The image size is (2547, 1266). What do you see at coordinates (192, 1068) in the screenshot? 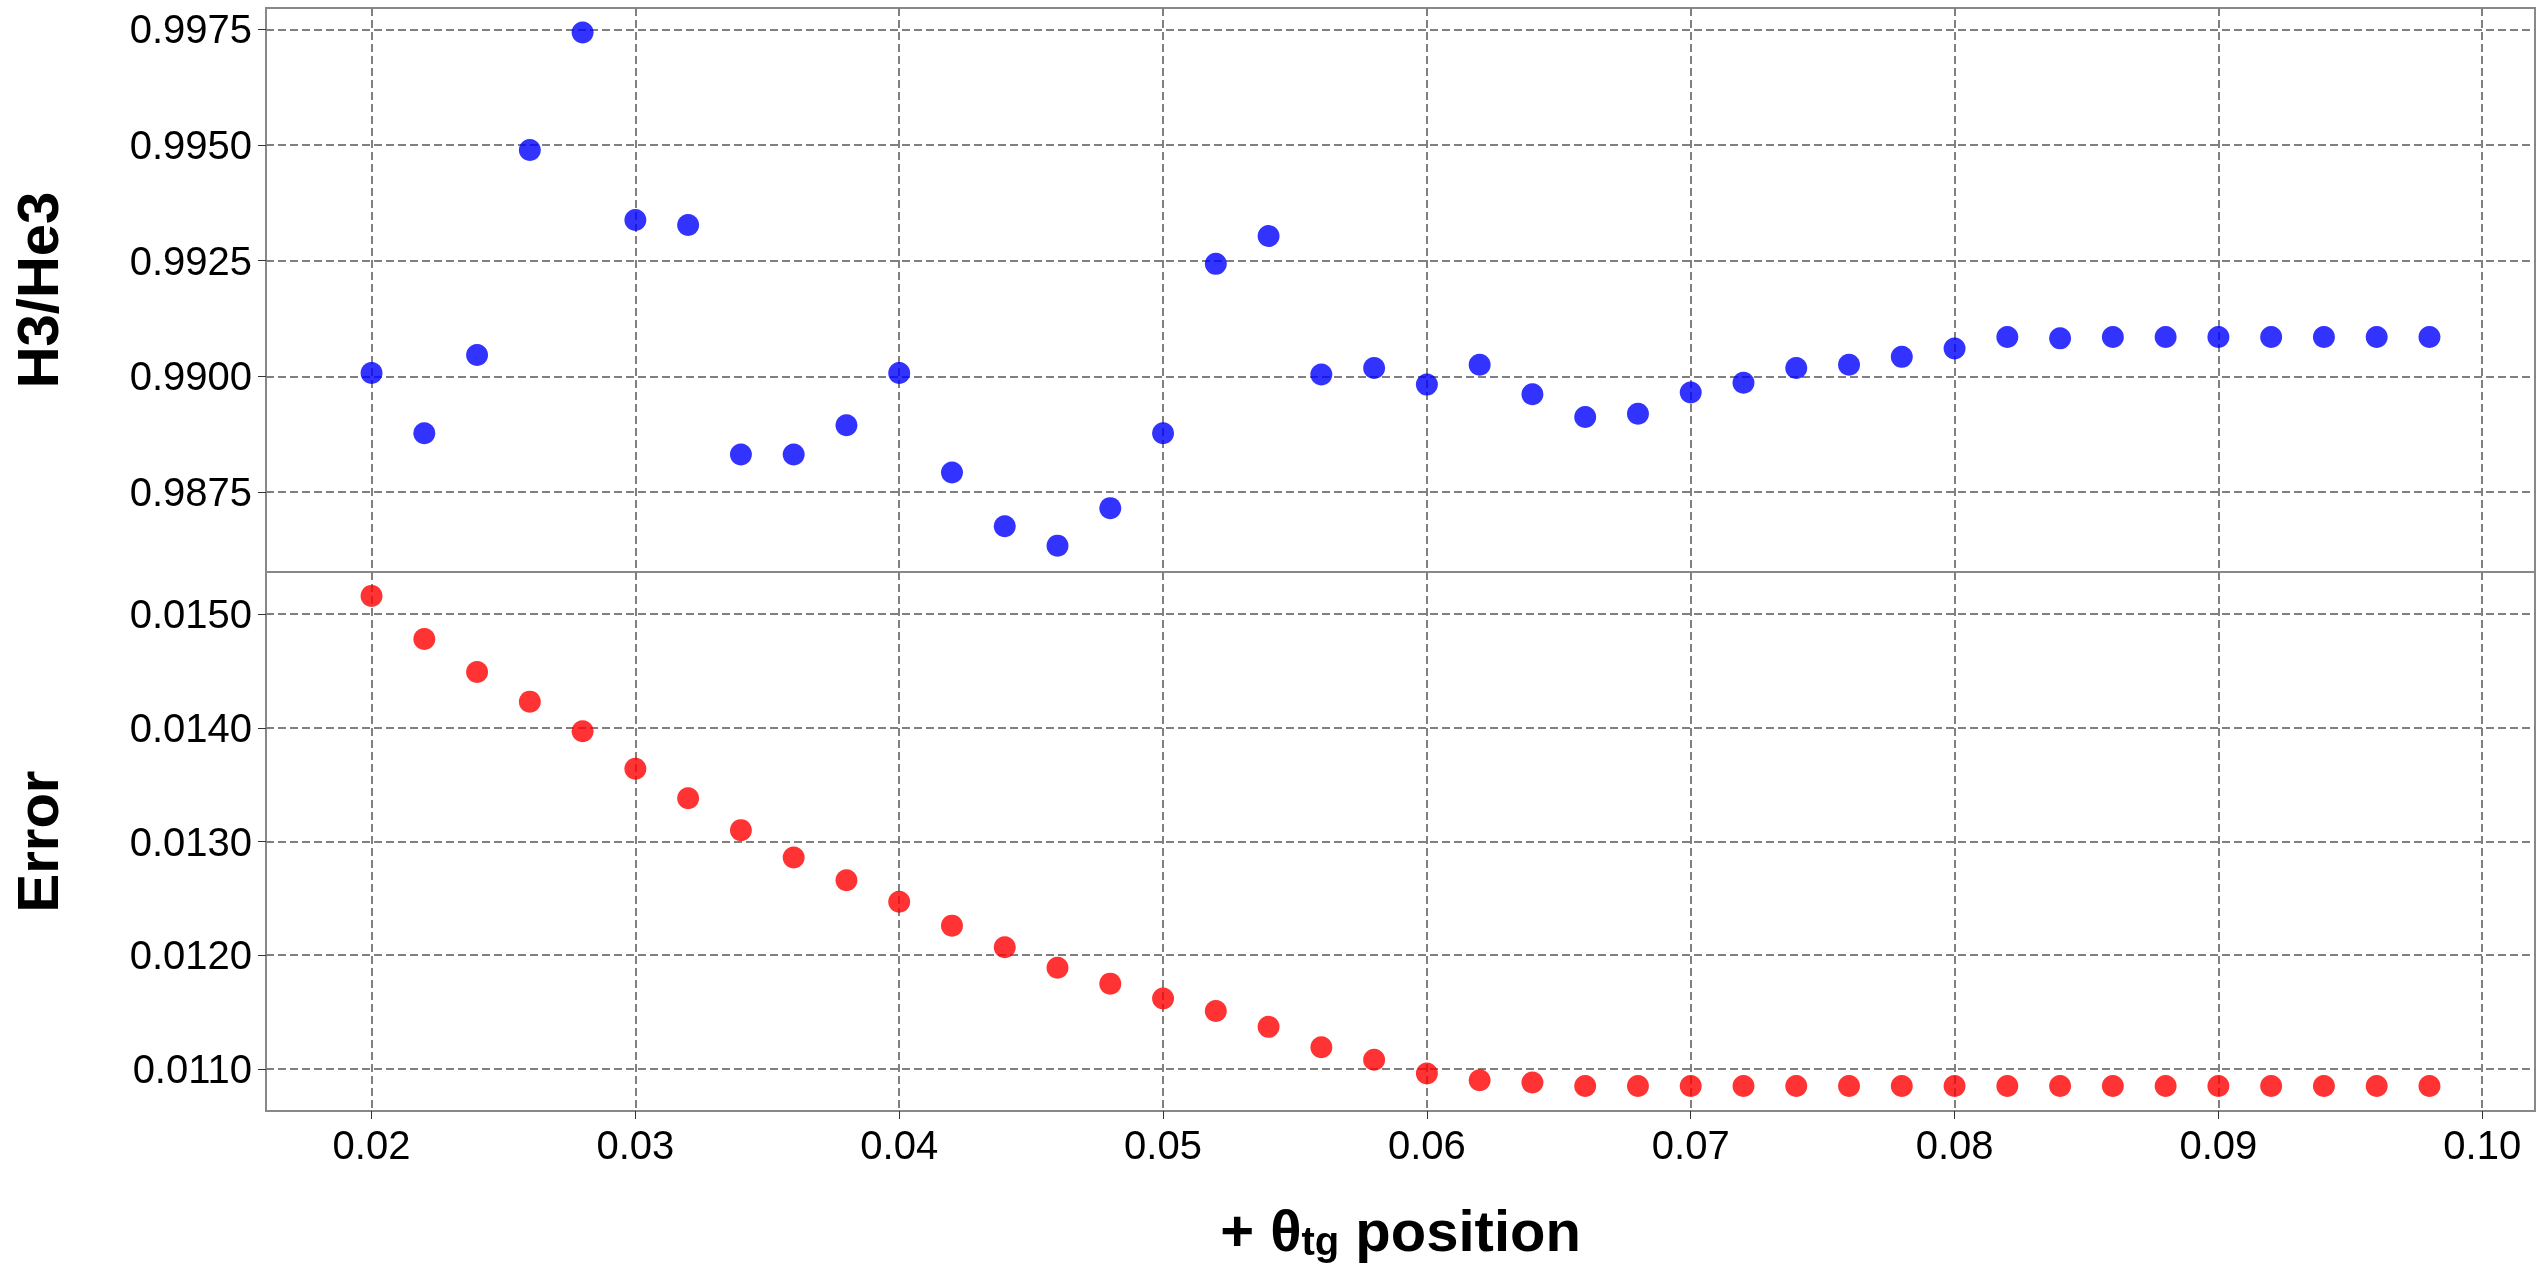
I see `y-tick-label: 0.0110` at bounding box center [192, 1068].